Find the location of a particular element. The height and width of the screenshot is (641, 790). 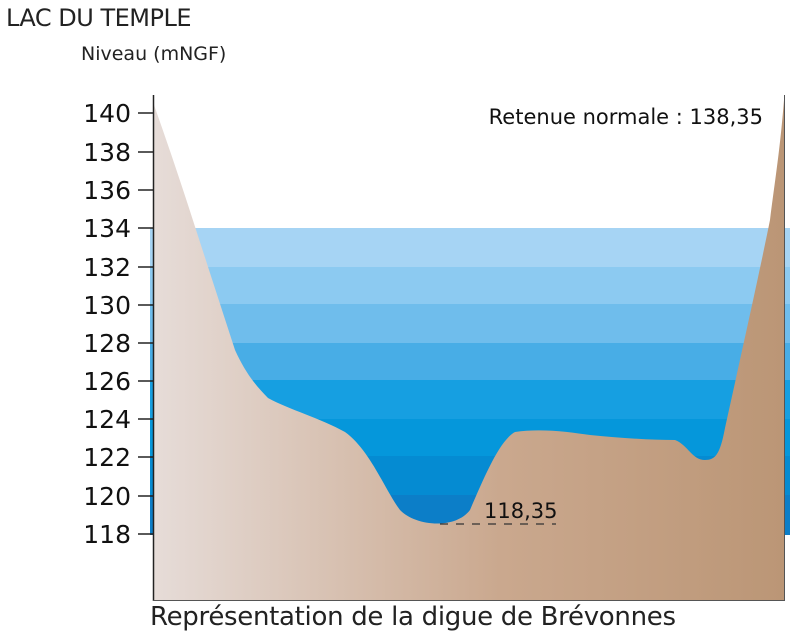

tick-label-126: 126 is located at coordinates (107, 381).